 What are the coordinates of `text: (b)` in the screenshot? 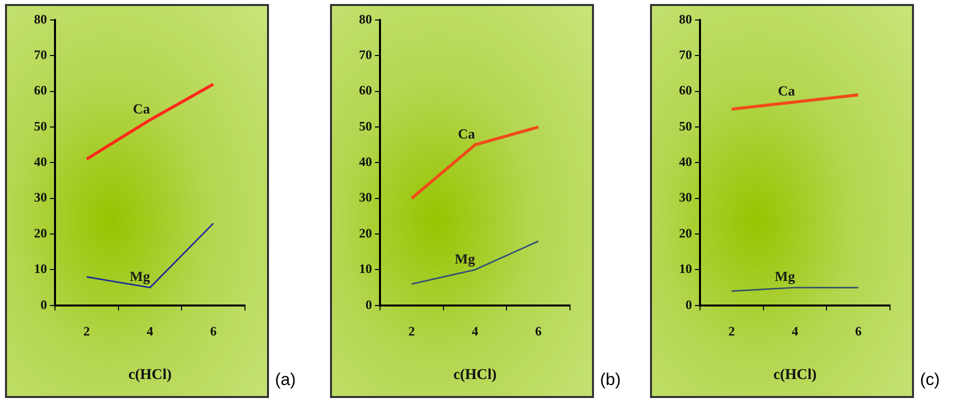 It's located at (610, 380).